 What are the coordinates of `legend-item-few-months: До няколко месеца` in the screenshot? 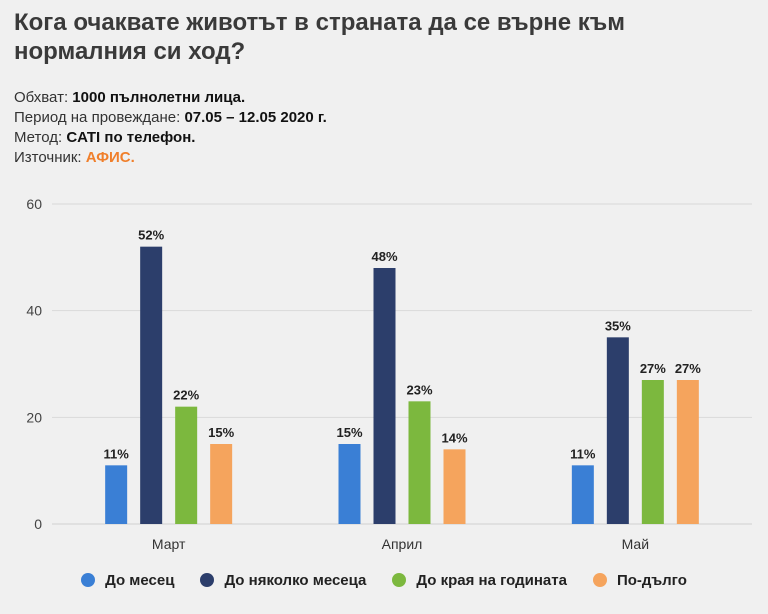 It's located at (283, 580).